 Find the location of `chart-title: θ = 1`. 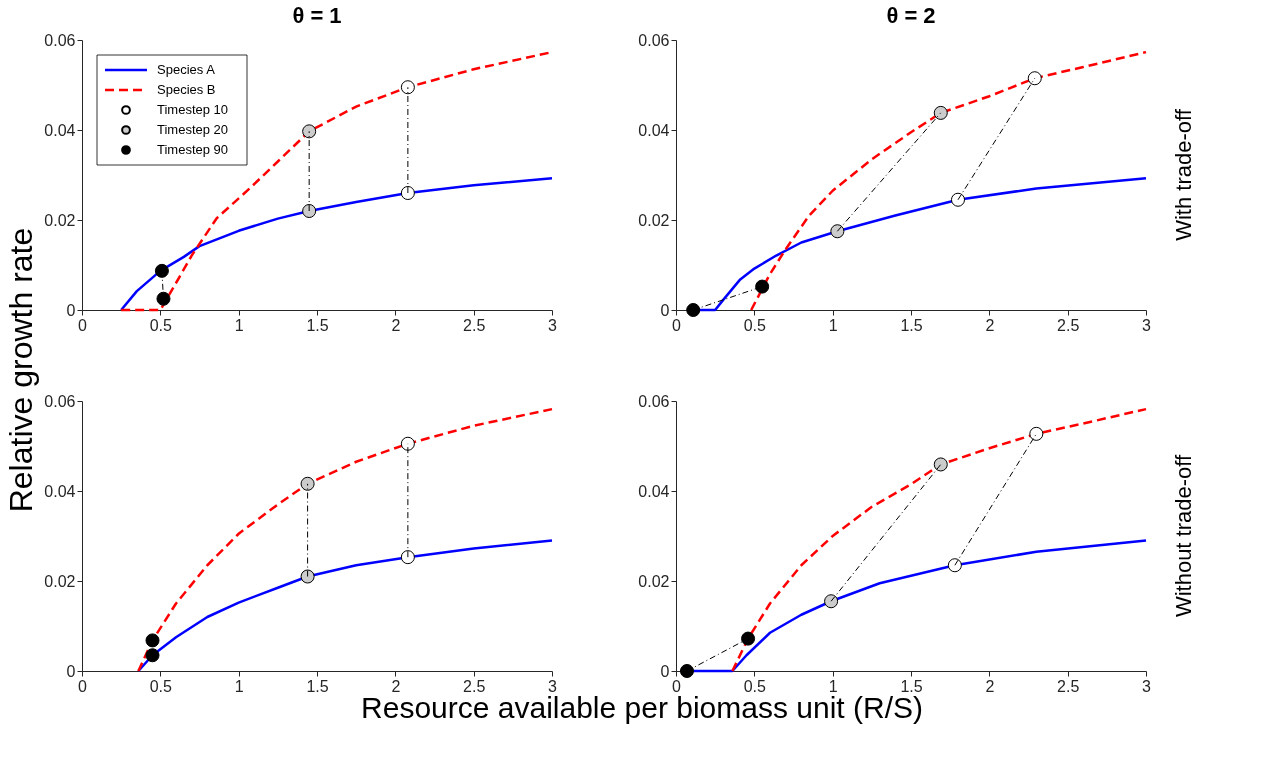

chart-title: θ = 1 is located at coordinates (317, 15).